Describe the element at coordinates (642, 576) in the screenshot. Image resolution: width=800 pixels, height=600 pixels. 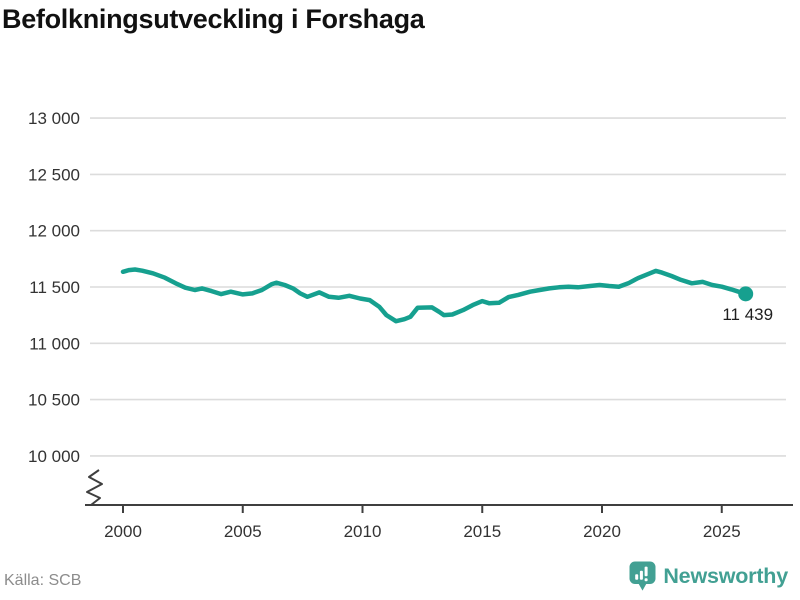
I see `newsworthy-bubble-barchart-icon` at that location.